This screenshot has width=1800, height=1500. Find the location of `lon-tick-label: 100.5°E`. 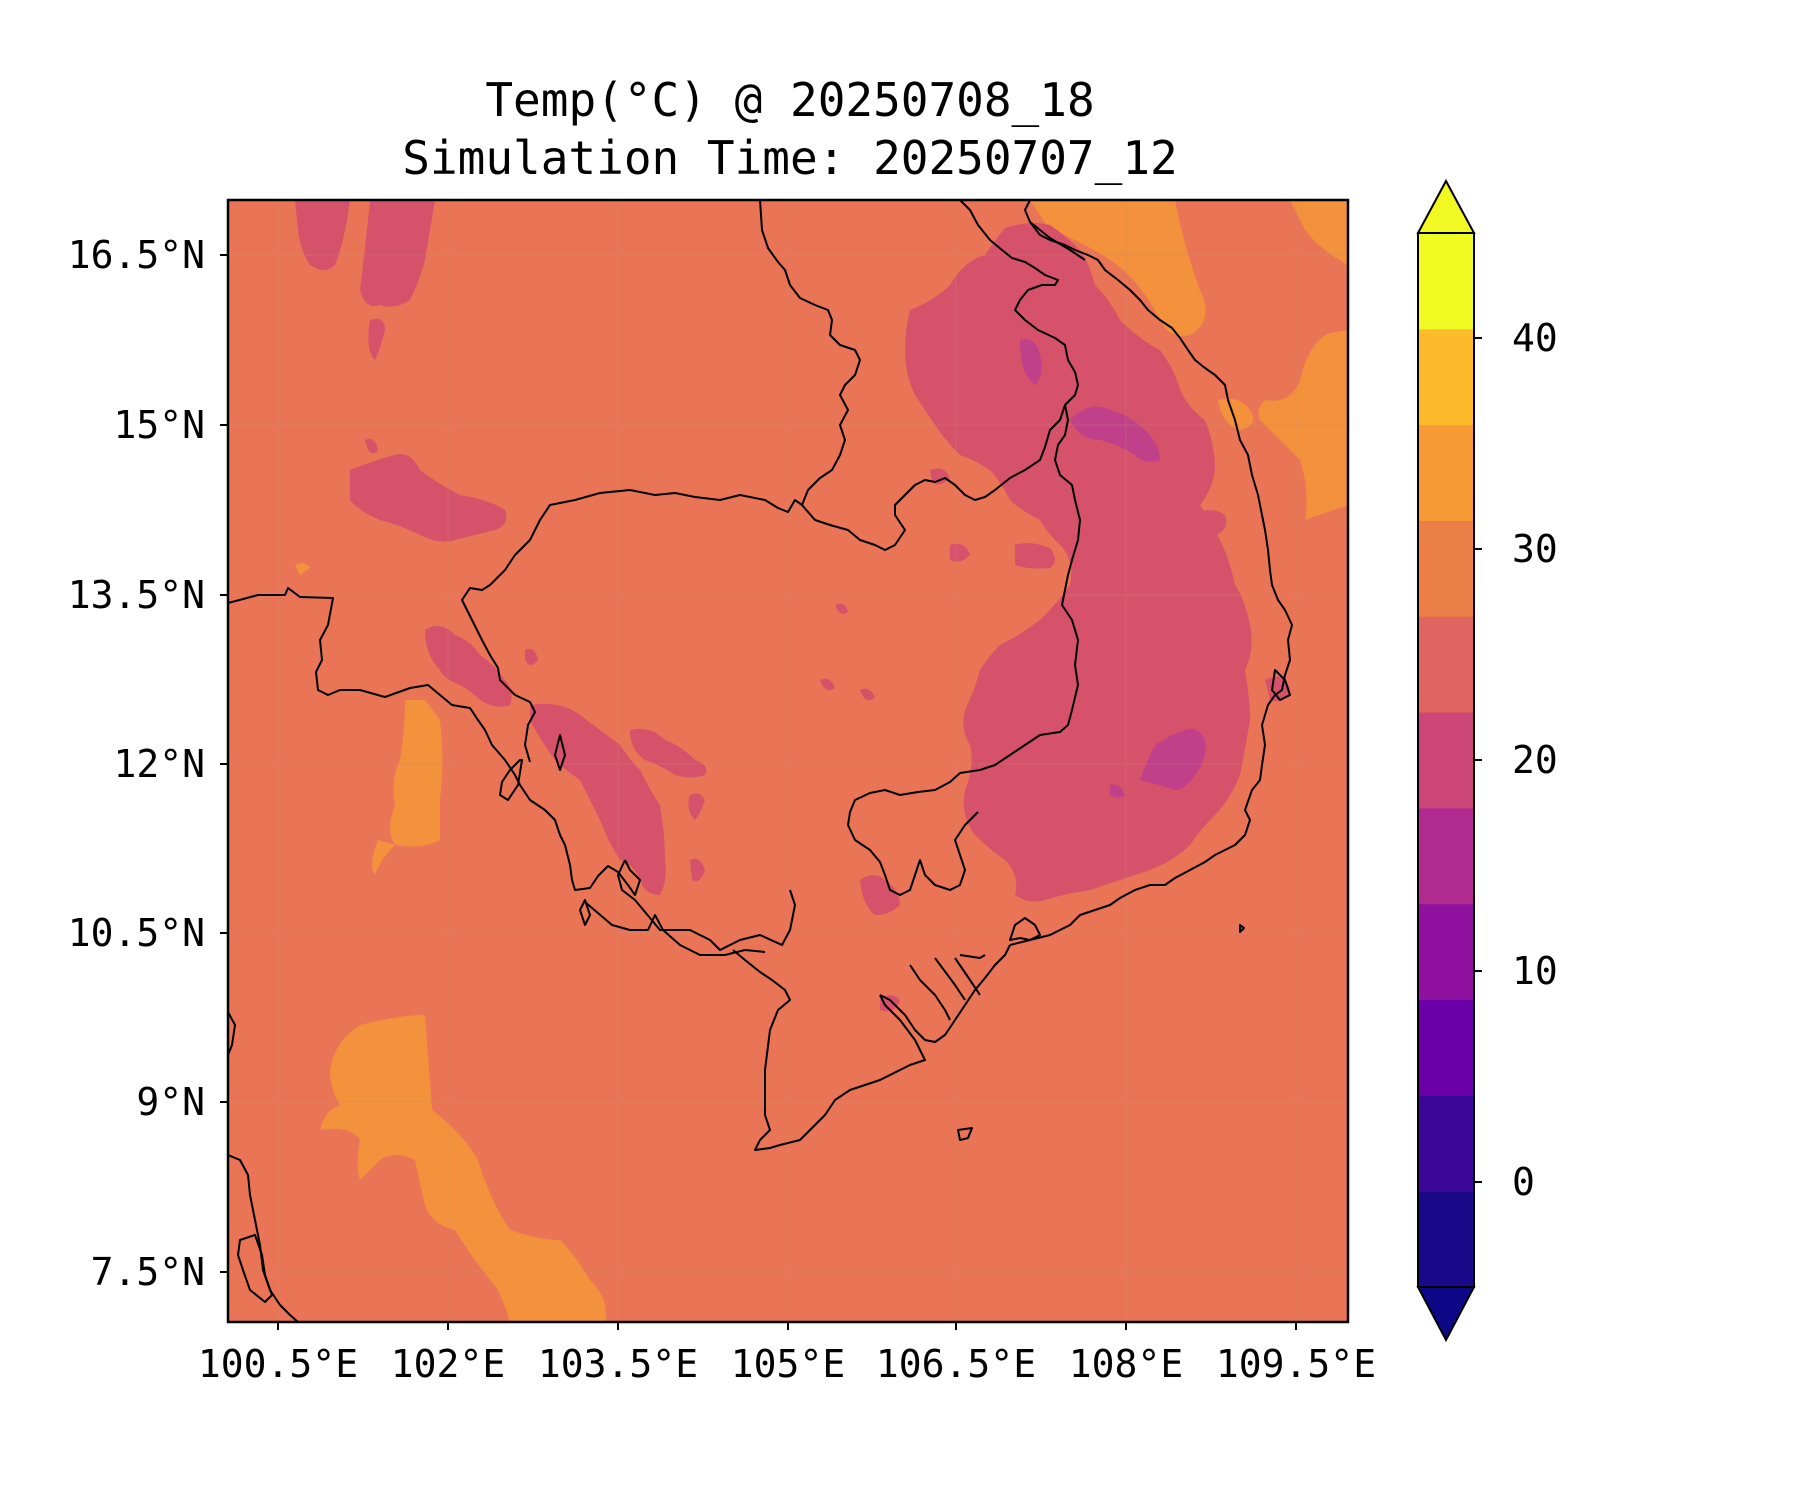

lon-tick-label: 100.5°E is located at coordinates (278, 1364).